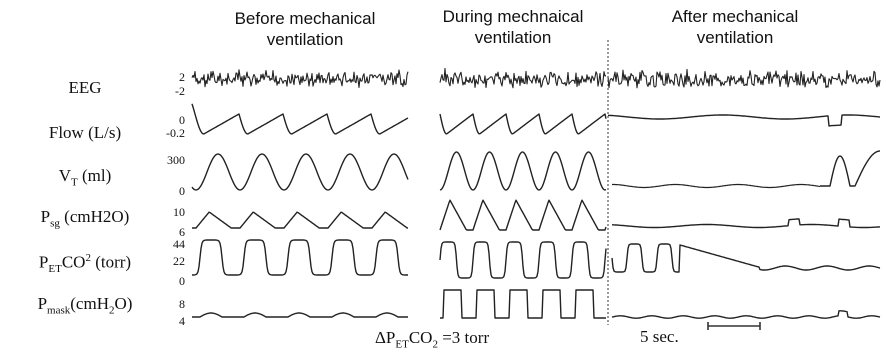 This screenshot has height=352, width=886. What do you see at coordinates (523, 304) in the screenshot?
I see `pmask-trace-during` at bounding box center [523, 304].